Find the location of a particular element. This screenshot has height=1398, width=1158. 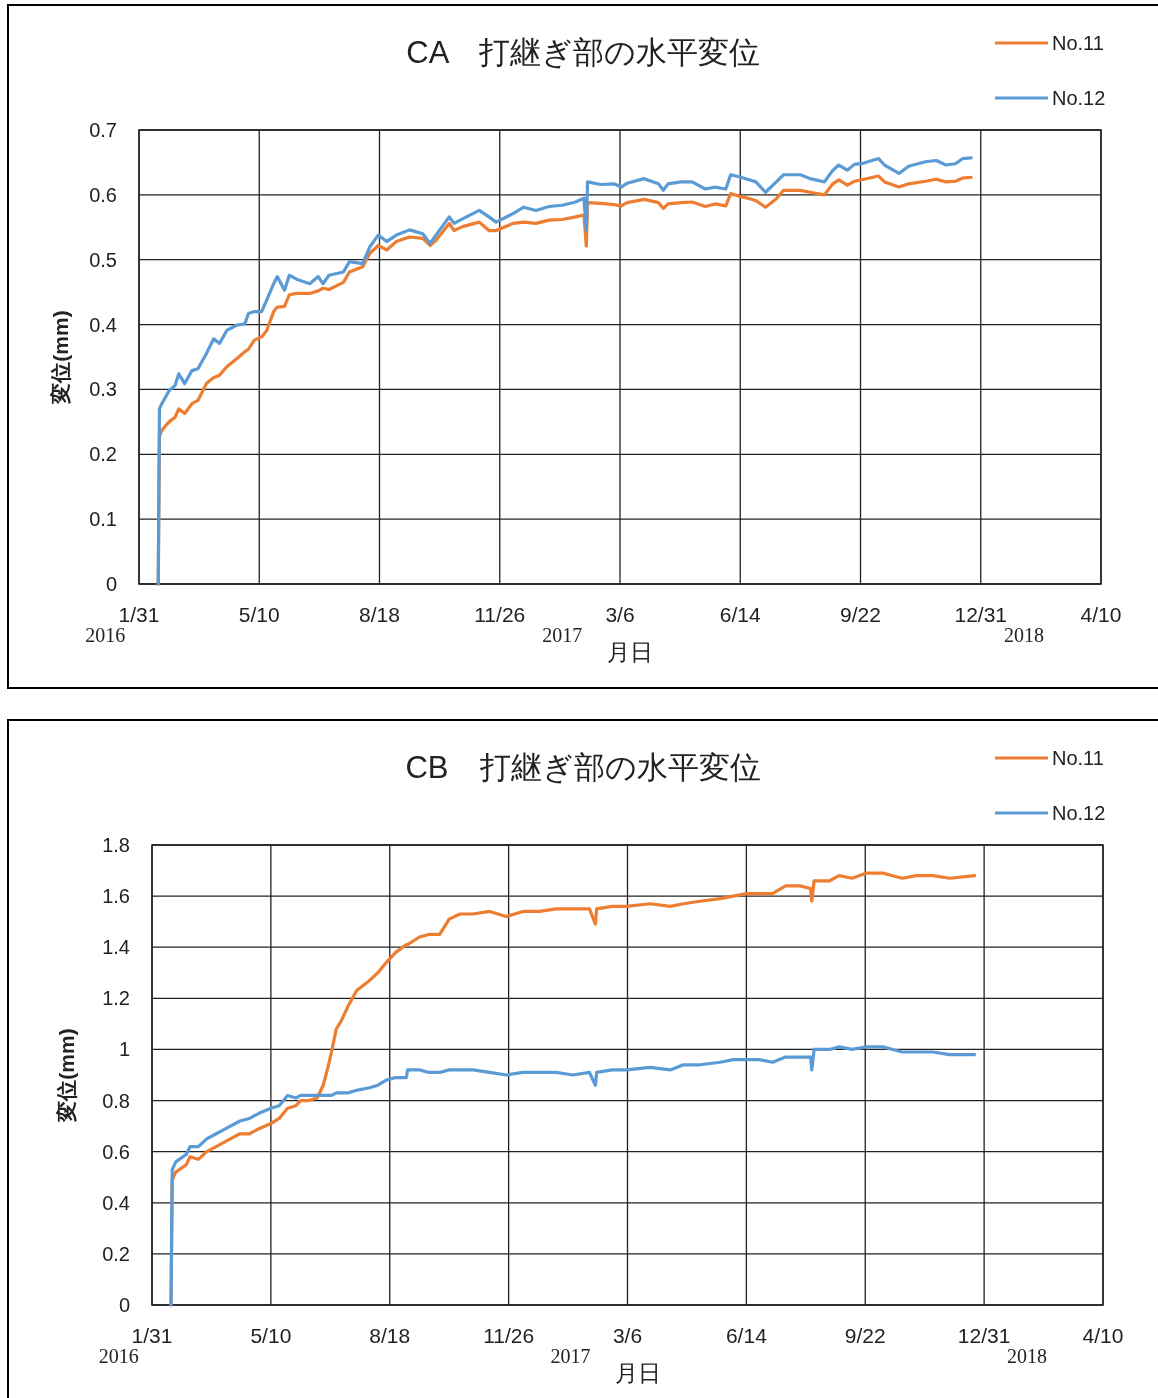

y-tick-label: 0.3 is located at coordinates (103, 389).